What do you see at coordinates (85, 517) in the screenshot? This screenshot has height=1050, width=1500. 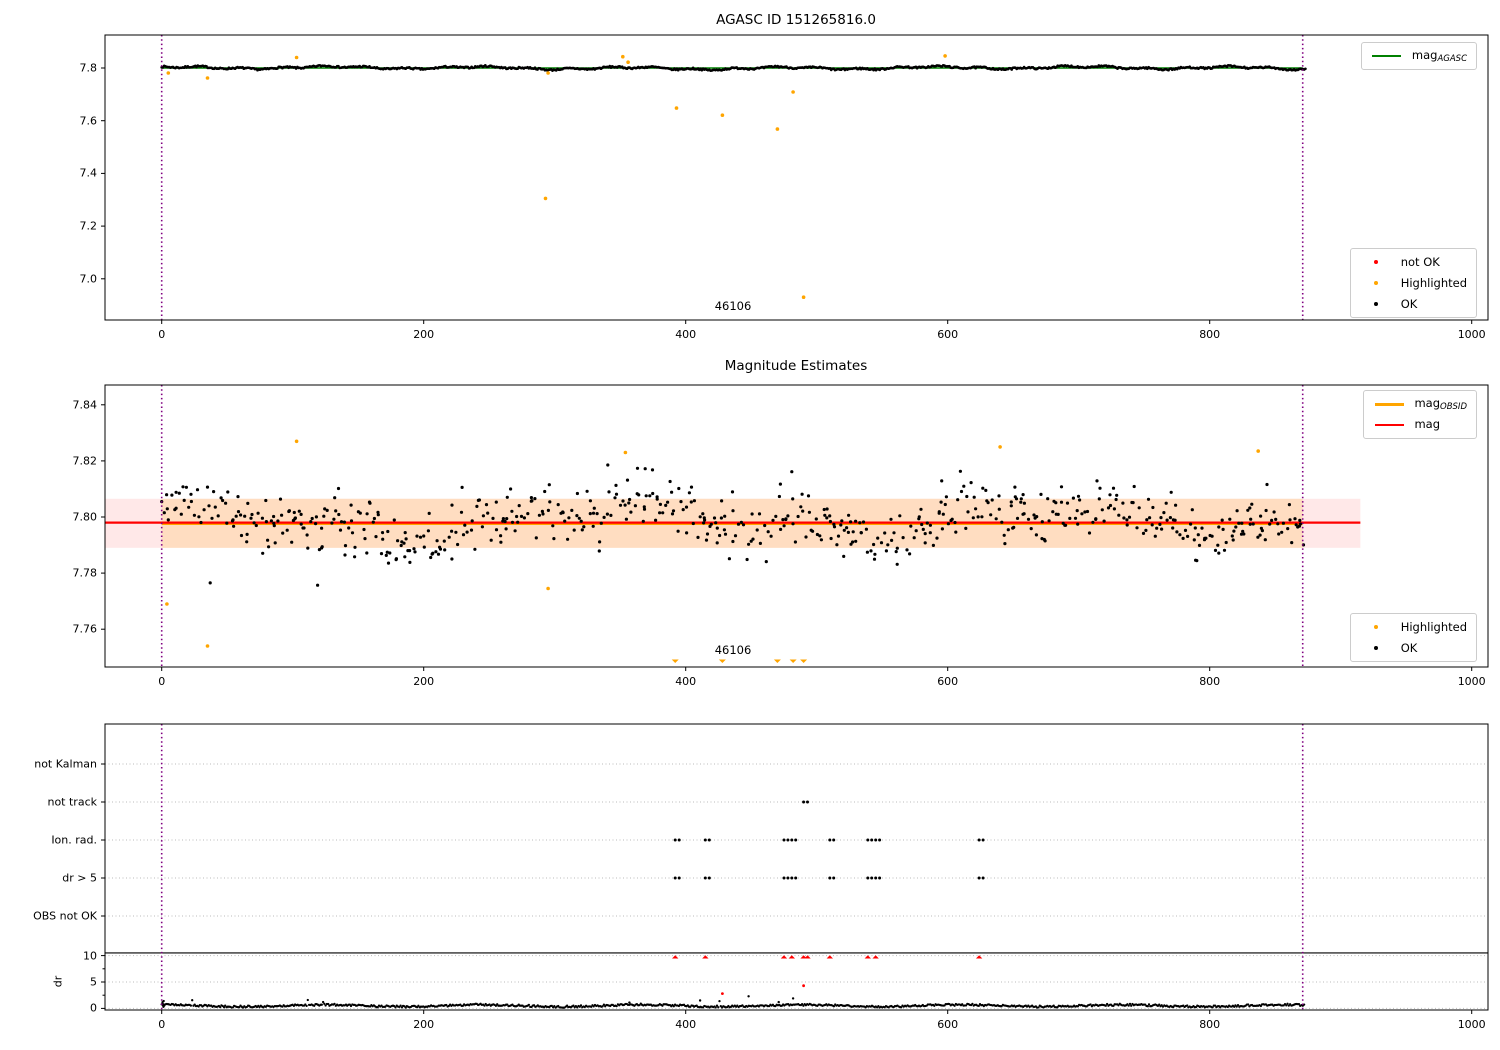 I see `y-tick-label: 7.80` at bounding box center [85, 517].